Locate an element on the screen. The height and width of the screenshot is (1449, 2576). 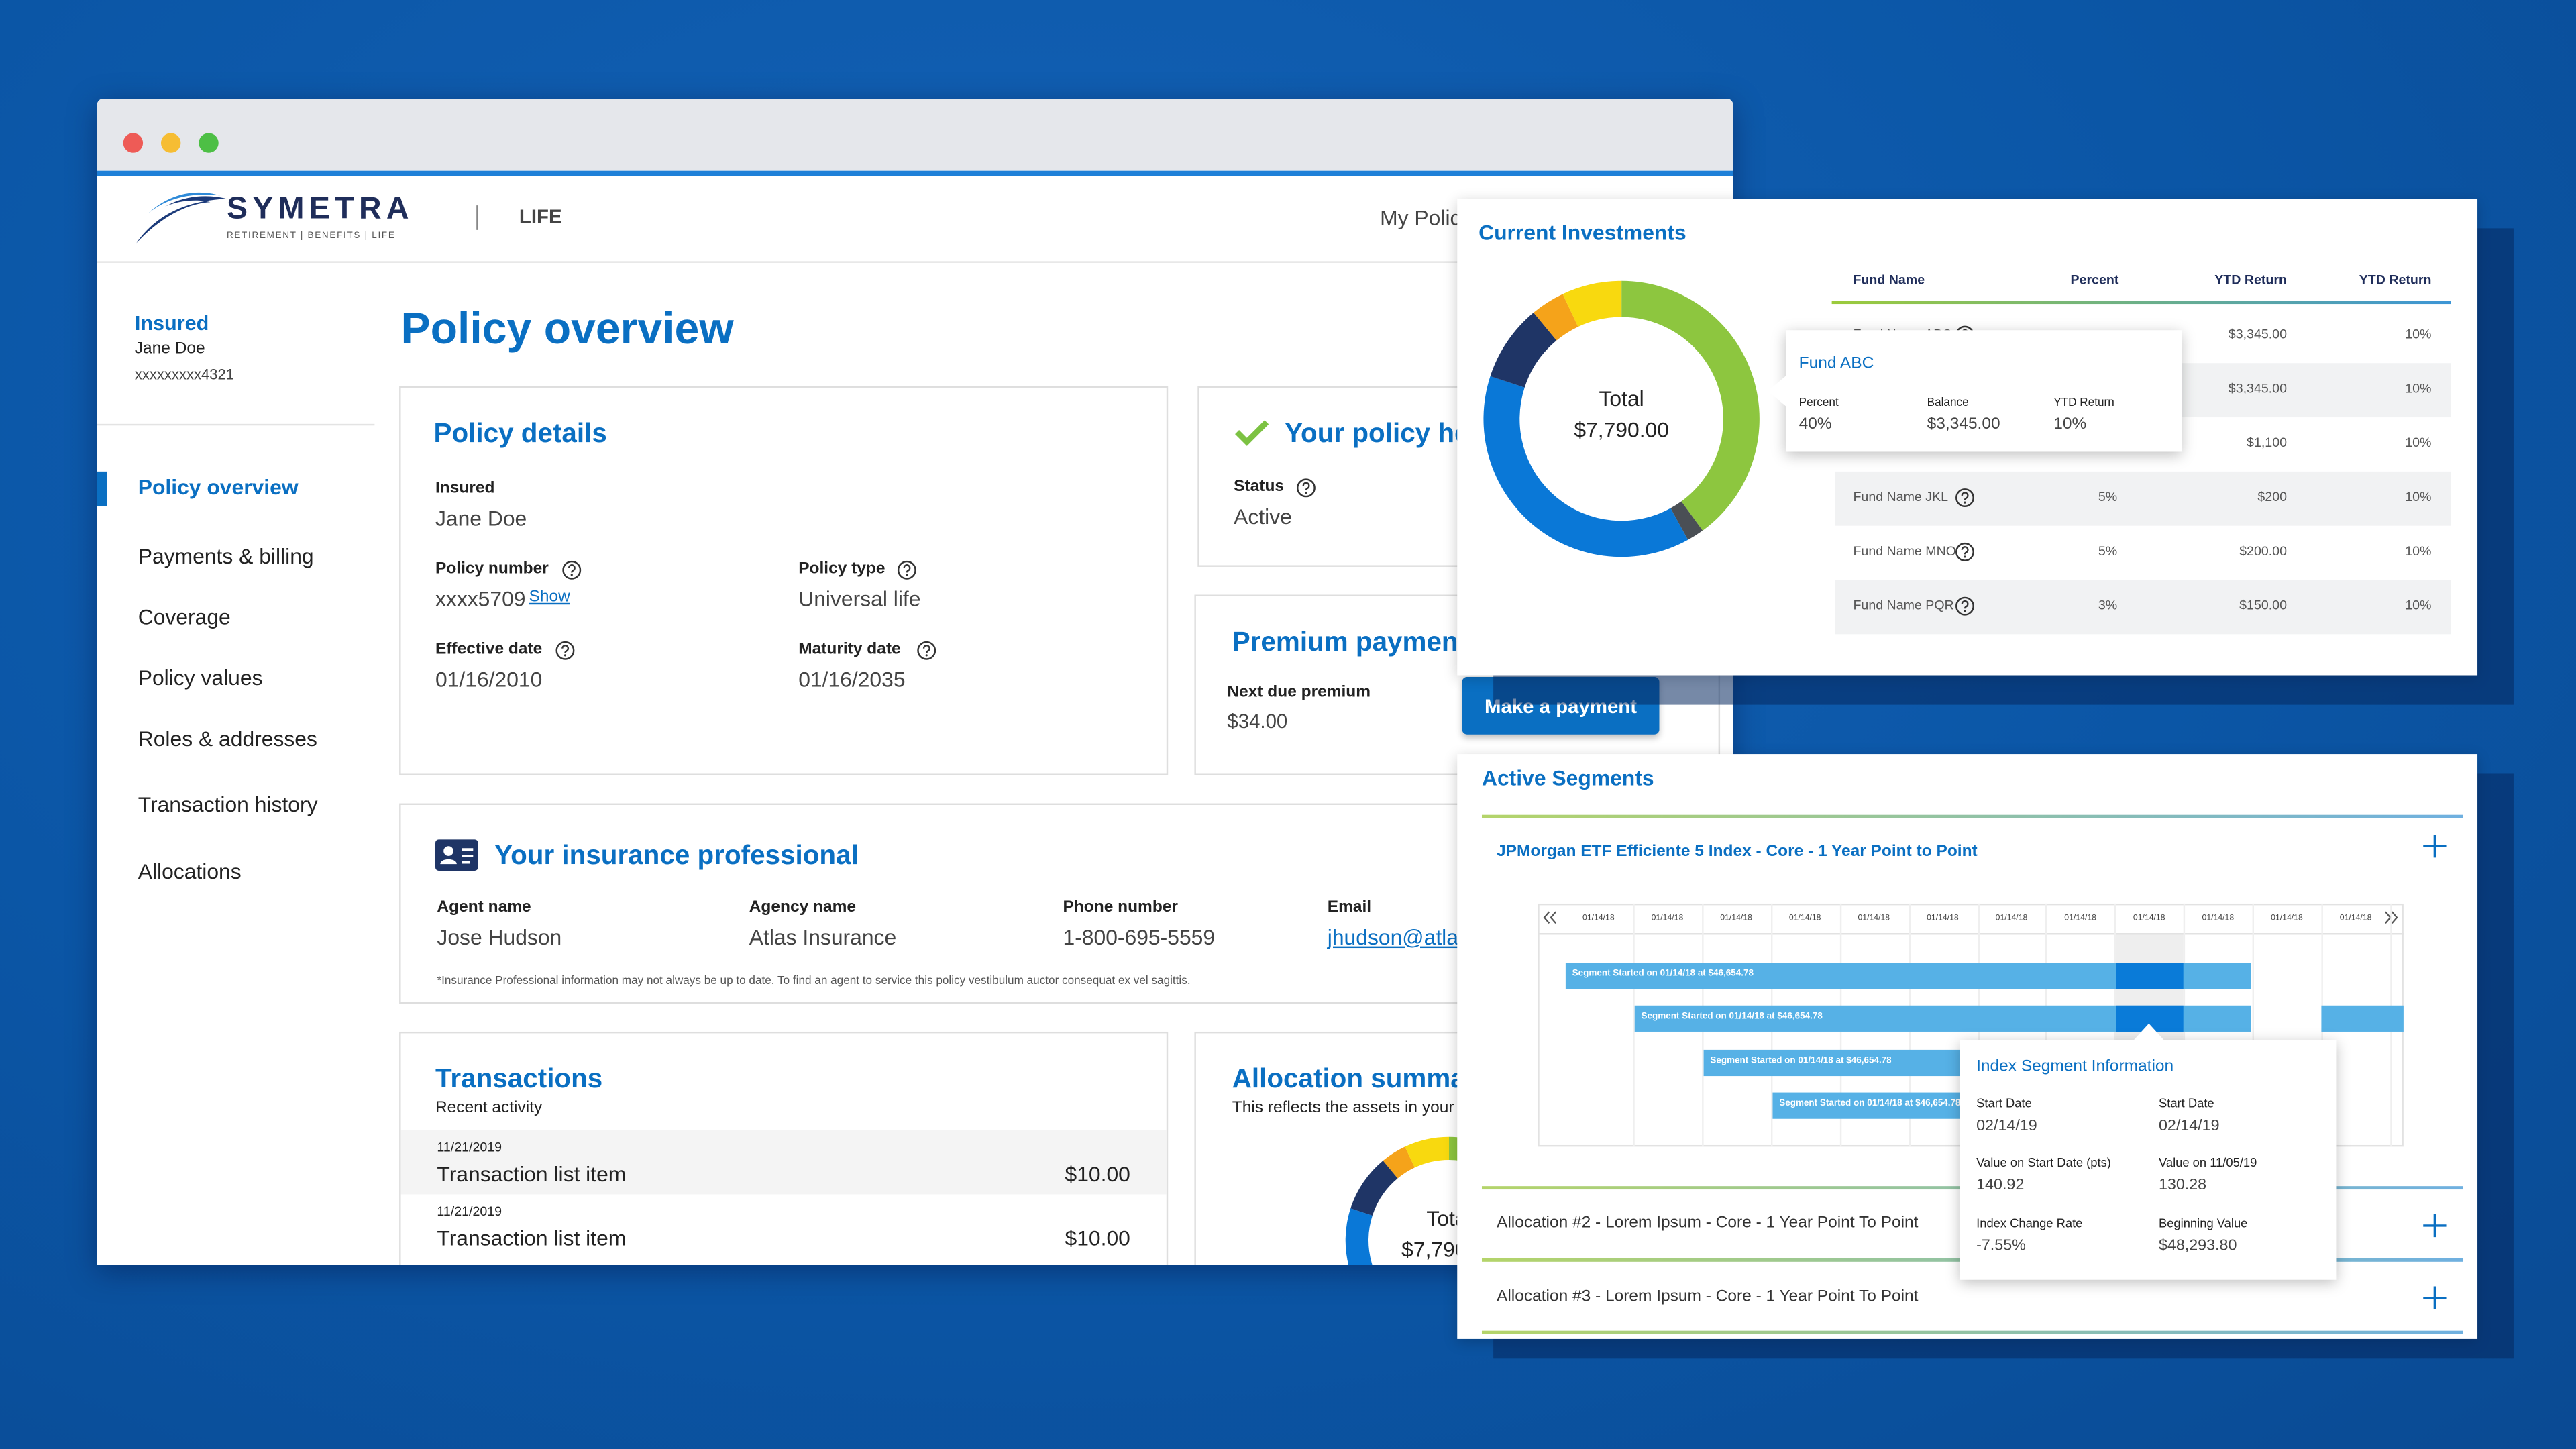
field-label: Policy number is located at coordinates (492, 569).